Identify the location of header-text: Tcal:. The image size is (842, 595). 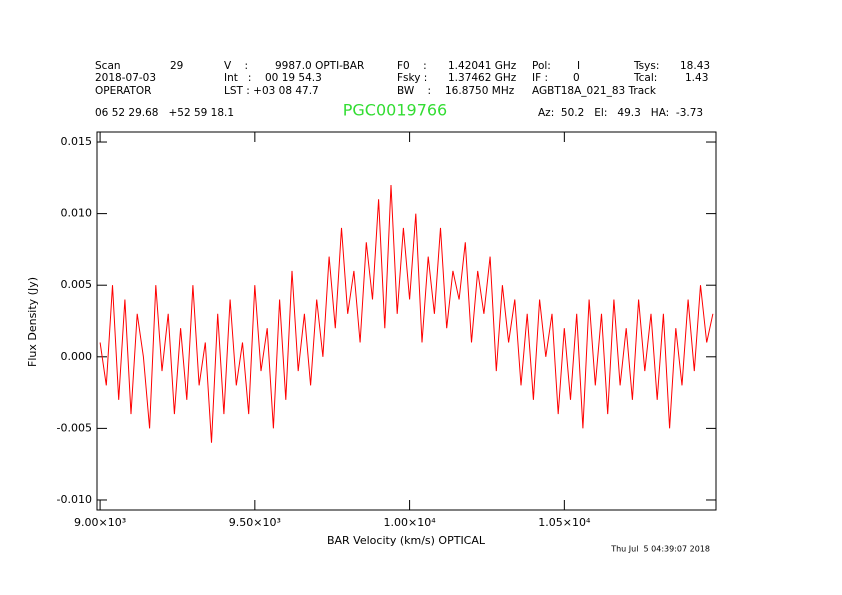
(645, 78).